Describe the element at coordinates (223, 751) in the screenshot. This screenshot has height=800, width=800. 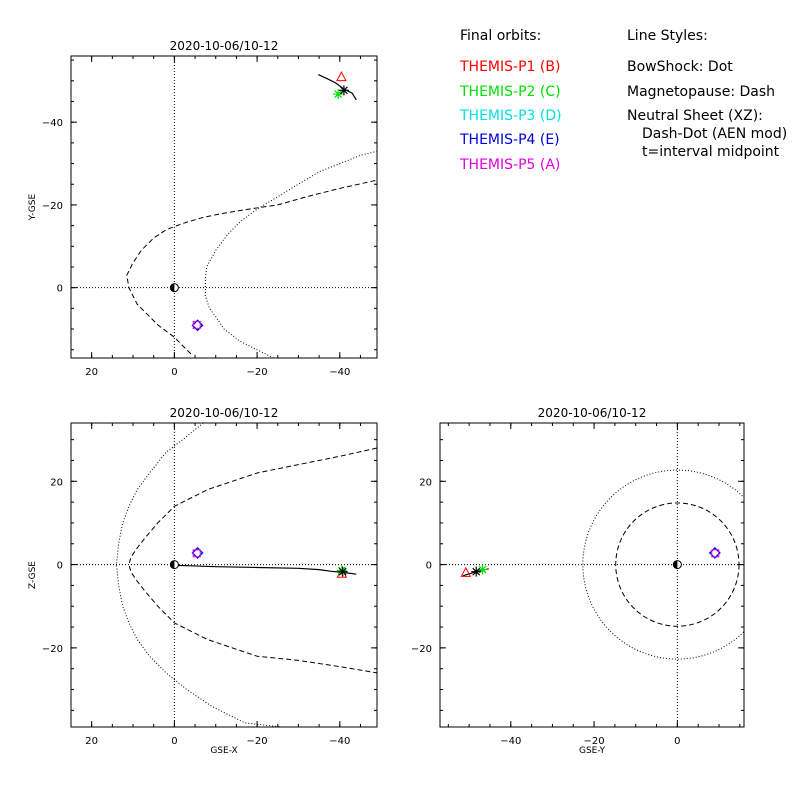
I see `x-axis-title: GSE-X` at that location.